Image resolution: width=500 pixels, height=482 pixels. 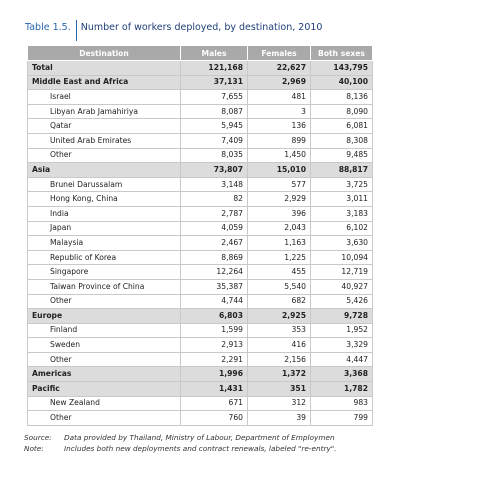 What do you see at coordinates (214, 68) in the screenshot?
I see `cell: 121,168` at bounding box center [214, 68].